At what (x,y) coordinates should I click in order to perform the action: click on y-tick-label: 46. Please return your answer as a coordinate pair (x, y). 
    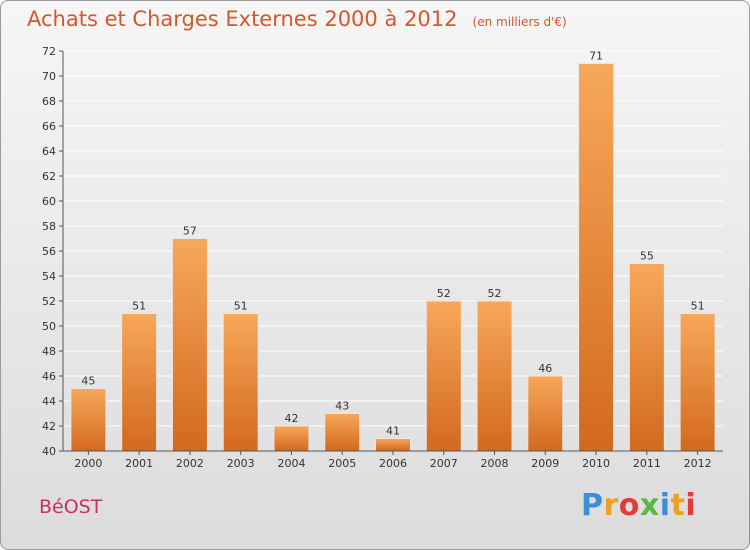
    Looking at the image, I should click on (49, 376).